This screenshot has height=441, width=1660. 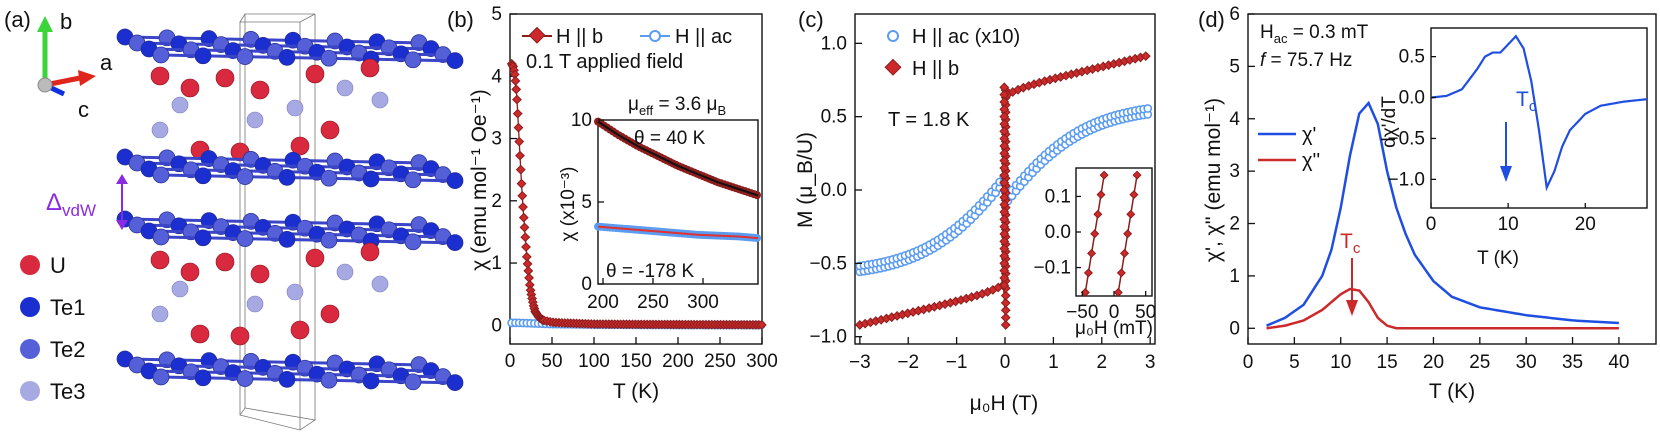 What do you see at coordinates (17, 19) in the screenshot?
I see `panel-a-label: (a)` at bounding box center [17, 19].